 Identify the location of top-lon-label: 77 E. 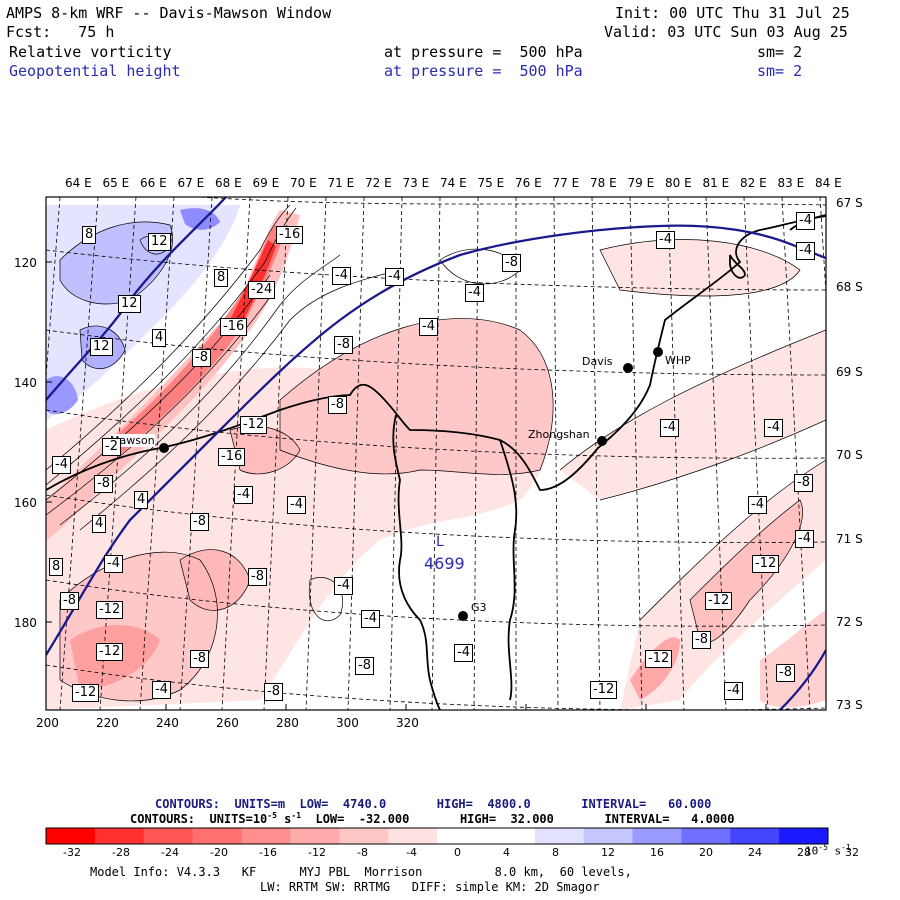
(566, 183).